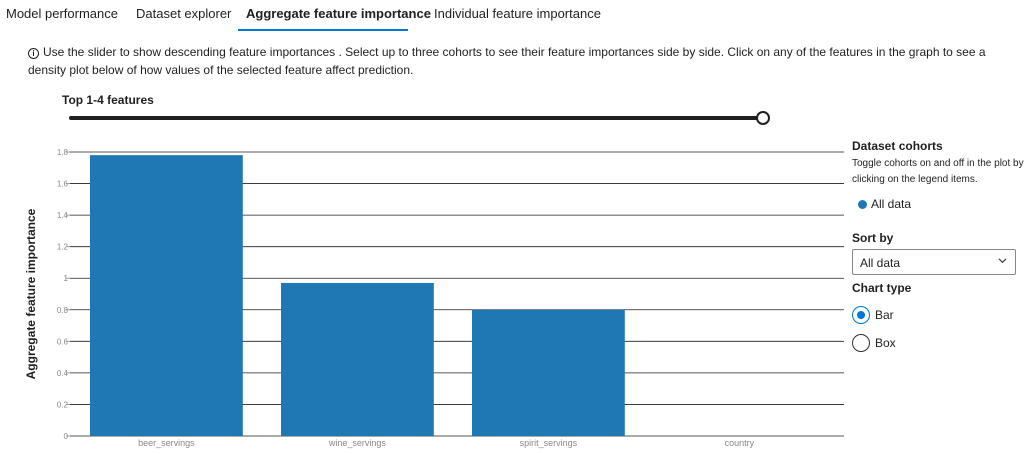 This screenshot has height=455, width=1024. What do you see at coordinates (873, 238) in the screenshot?
I see `sort-by-label: Sort by` at bounding box center [873, 238].